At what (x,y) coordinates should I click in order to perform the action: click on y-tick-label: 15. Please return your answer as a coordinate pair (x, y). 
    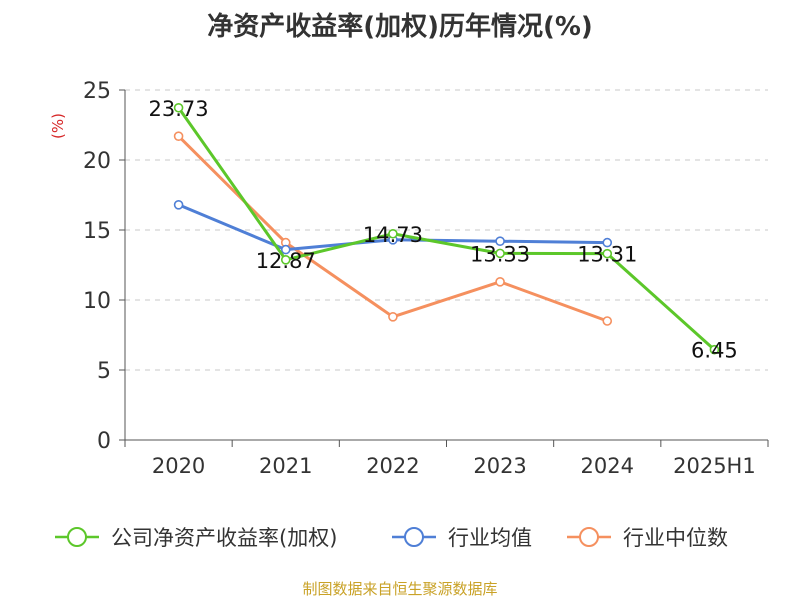
    Looking at the image, I should click on (97, 231).